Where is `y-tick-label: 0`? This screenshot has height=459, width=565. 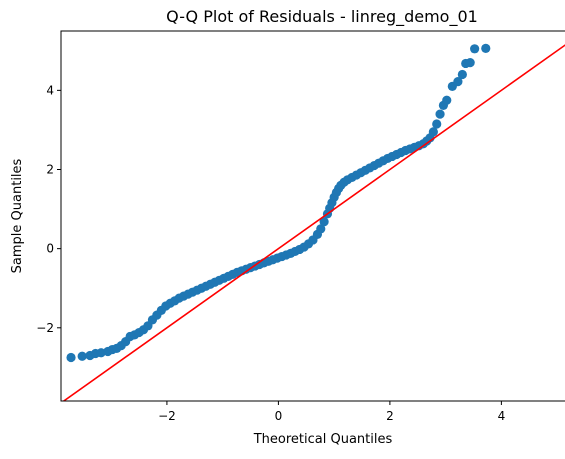 y-tick-label: 0 is located at coordinates (50, 249).